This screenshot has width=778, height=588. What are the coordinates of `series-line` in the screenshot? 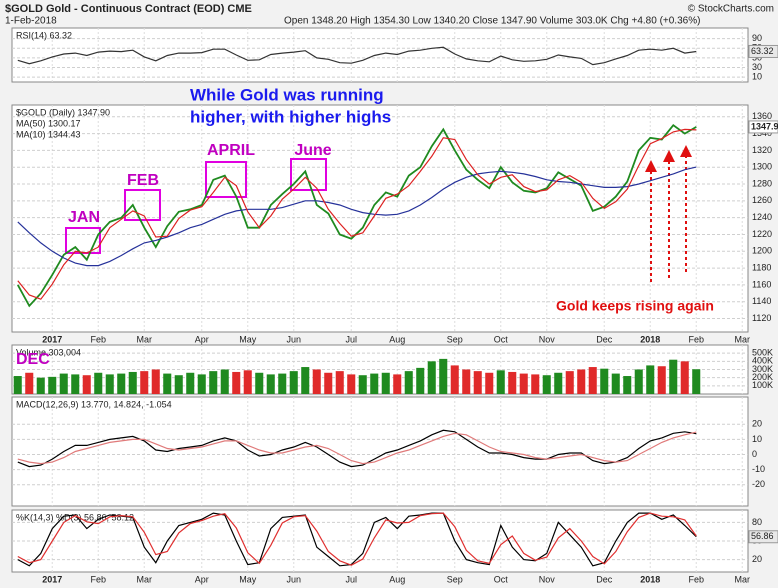 It's located at (357, 448).